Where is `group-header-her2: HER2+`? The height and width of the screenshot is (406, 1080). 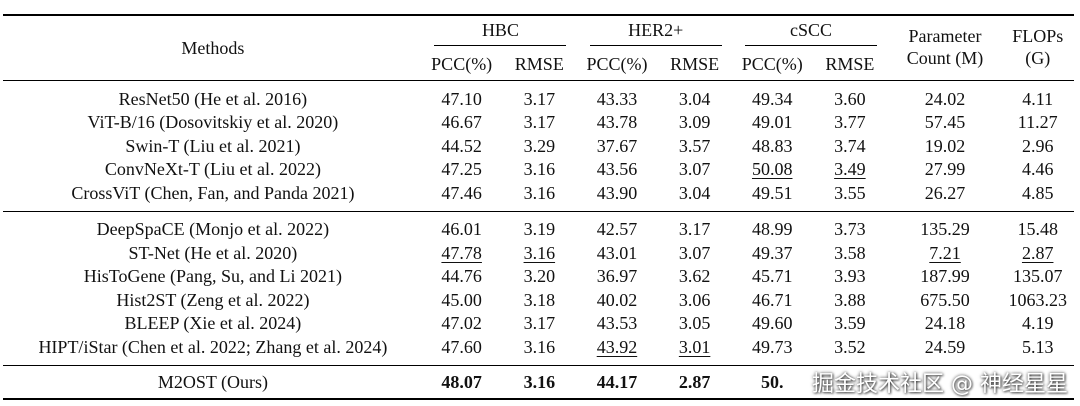
group-header-her2: HER2+ is located at coordinates (655, 33).